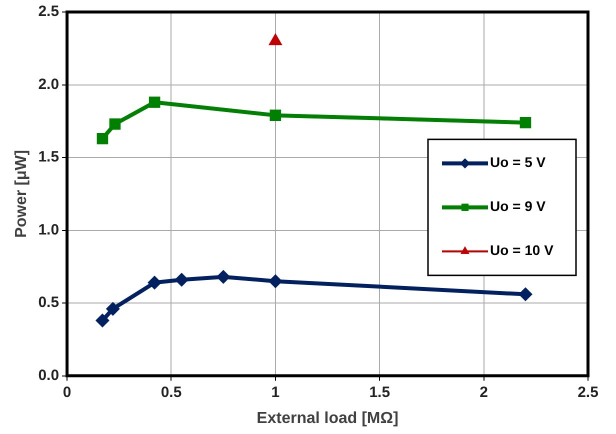 Image resolution: width=616 pixels, height=434 pixels. I want to click on y-axis-title: Power [μW], so click(21, 194).